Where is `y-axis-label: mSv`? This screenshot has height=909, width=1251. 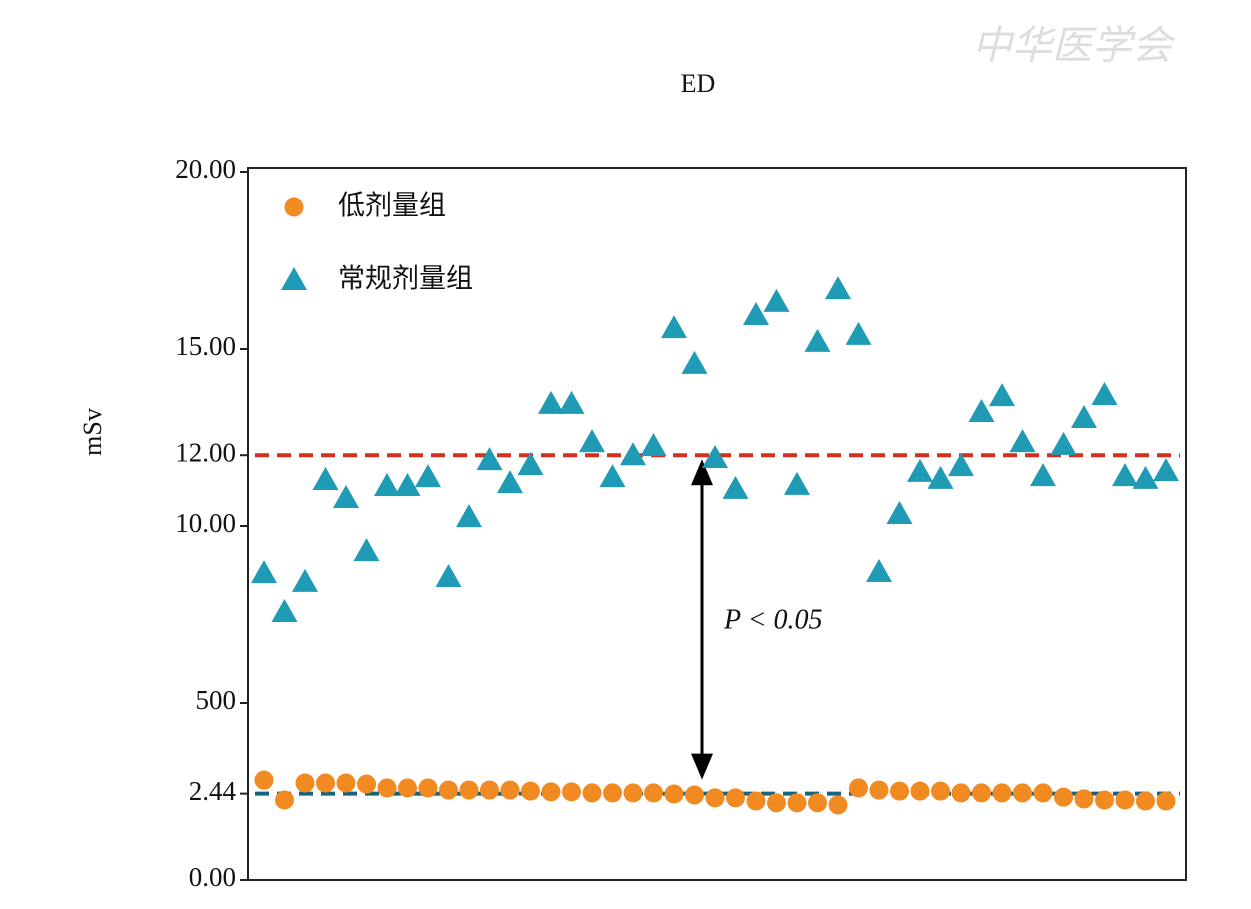 y-axis-label: mSv is located at coordinates (92, 432).